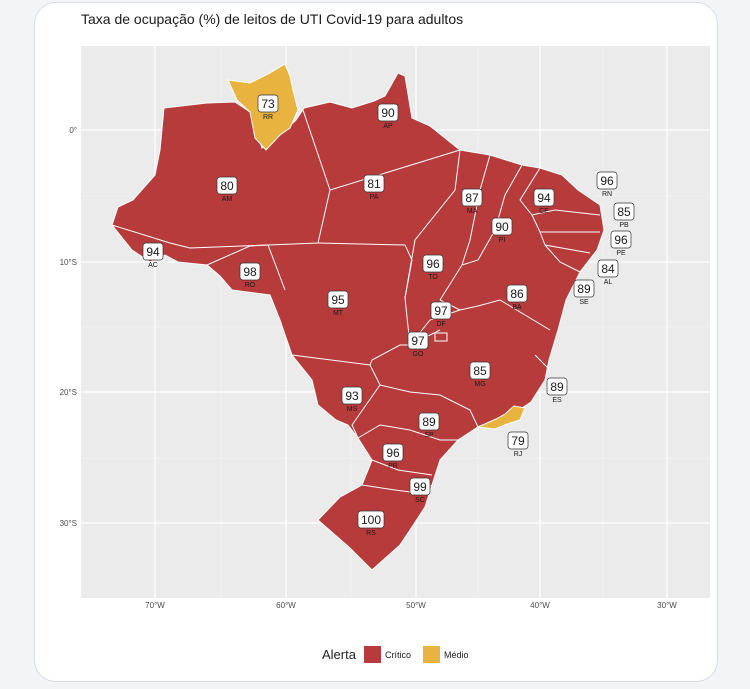 The width and height of the screenshot is (750, 689). What do you see at coordinates (517, 294) in the screenshot?
I see `state-value: 86` at bounding box center [517, 294].